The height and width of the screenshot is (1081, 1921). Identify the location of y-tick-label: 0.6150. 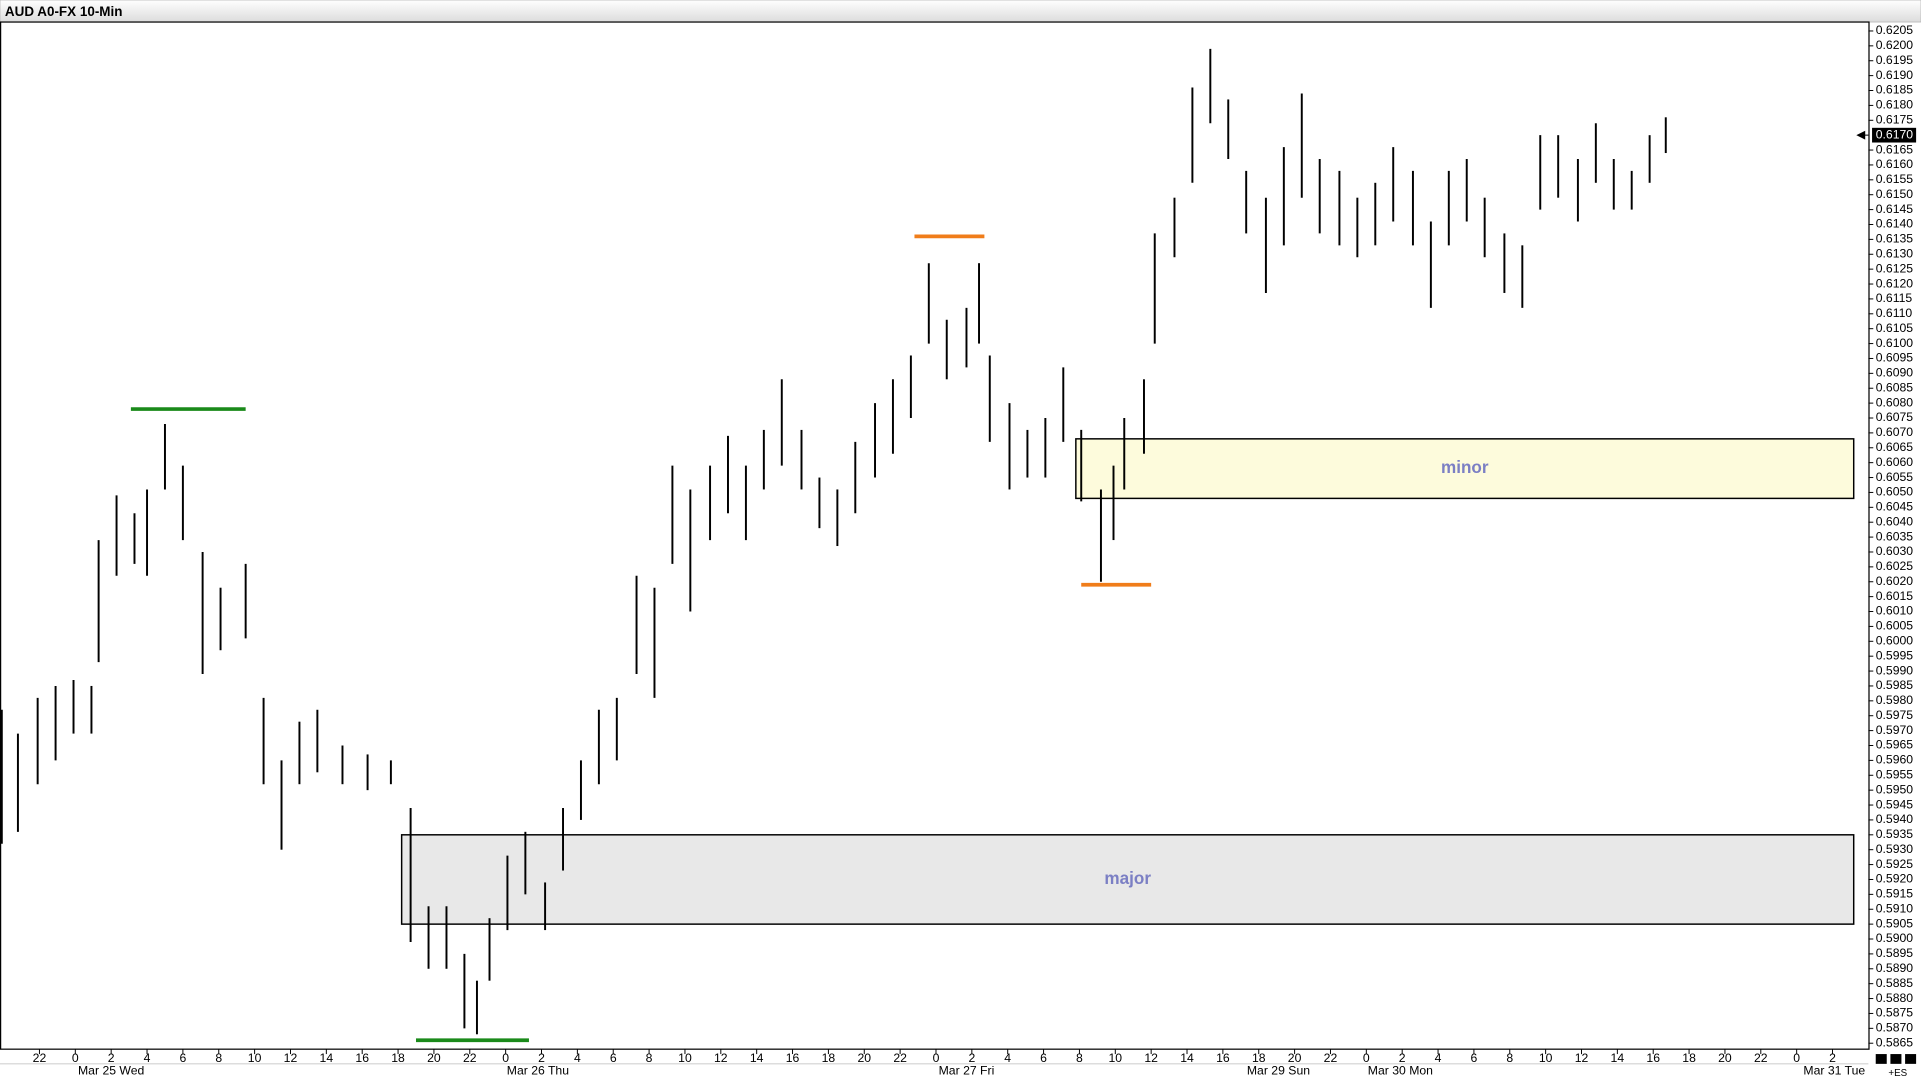
(1895, 194).